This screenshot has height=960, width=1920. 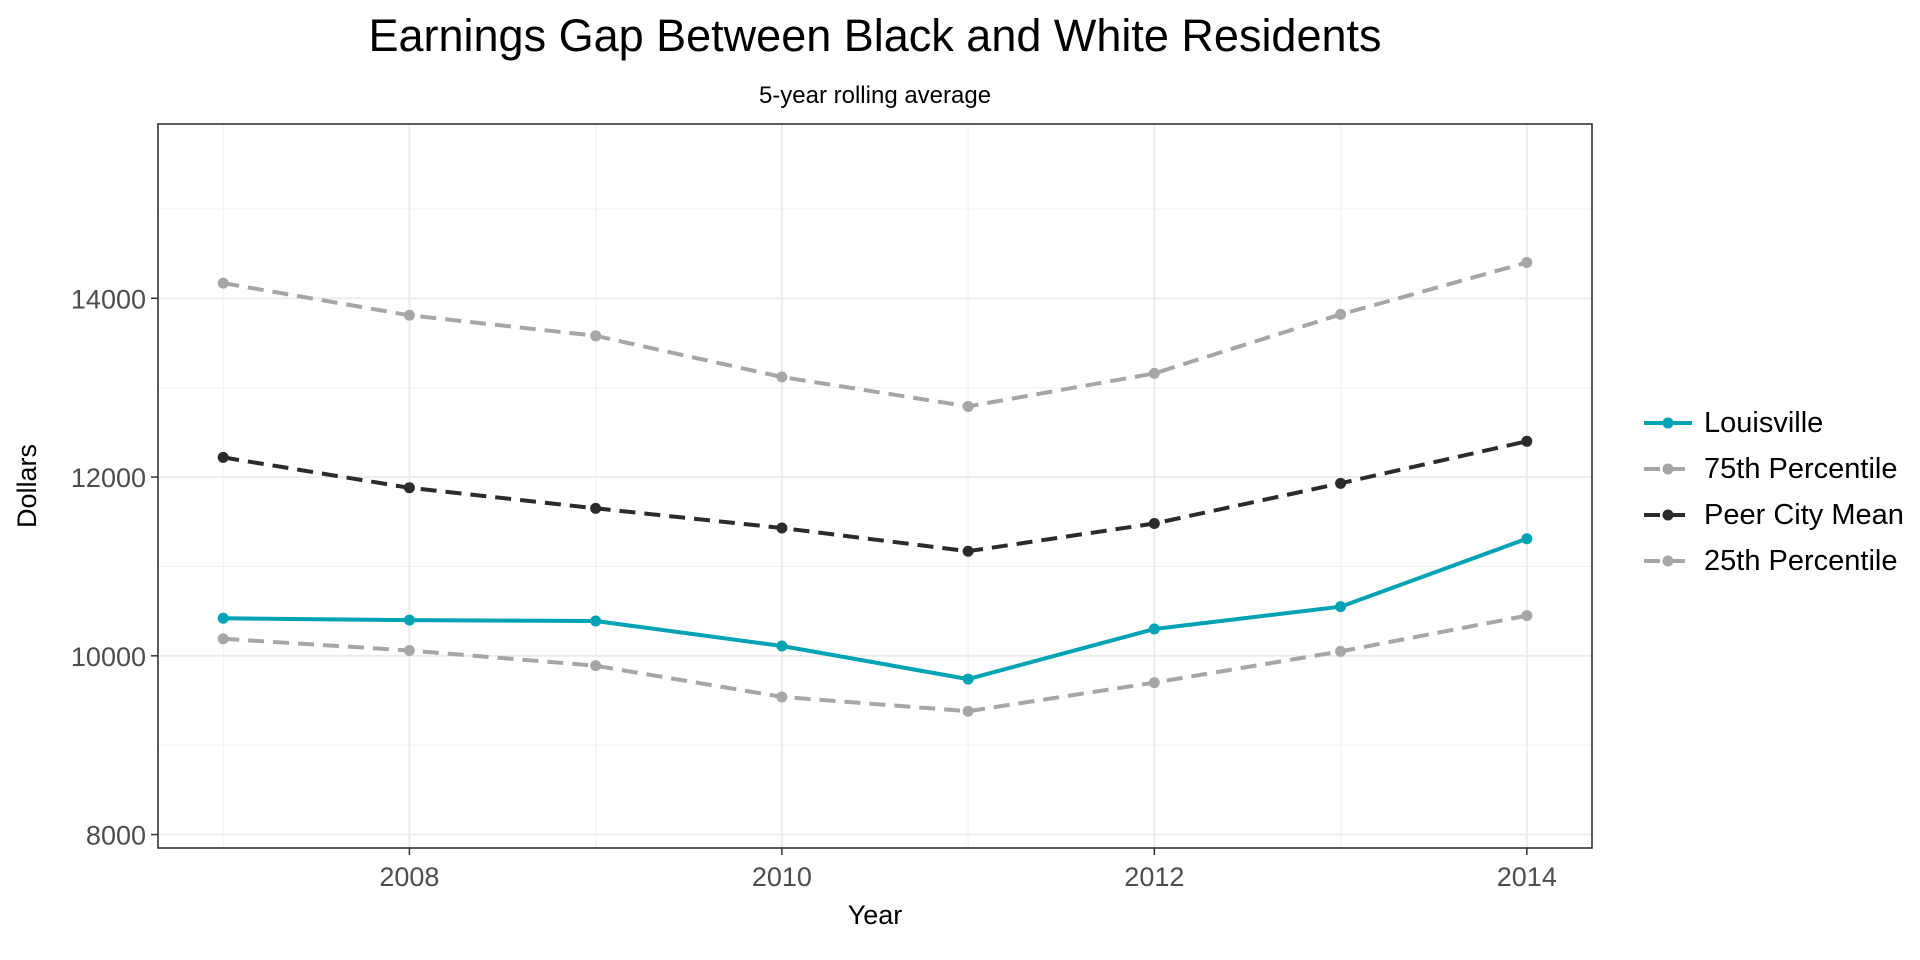 What do you see at coordinates (782, 877) in the screenshot?
I see `x-tick-label: 2010` at bounding box center [782, 877].